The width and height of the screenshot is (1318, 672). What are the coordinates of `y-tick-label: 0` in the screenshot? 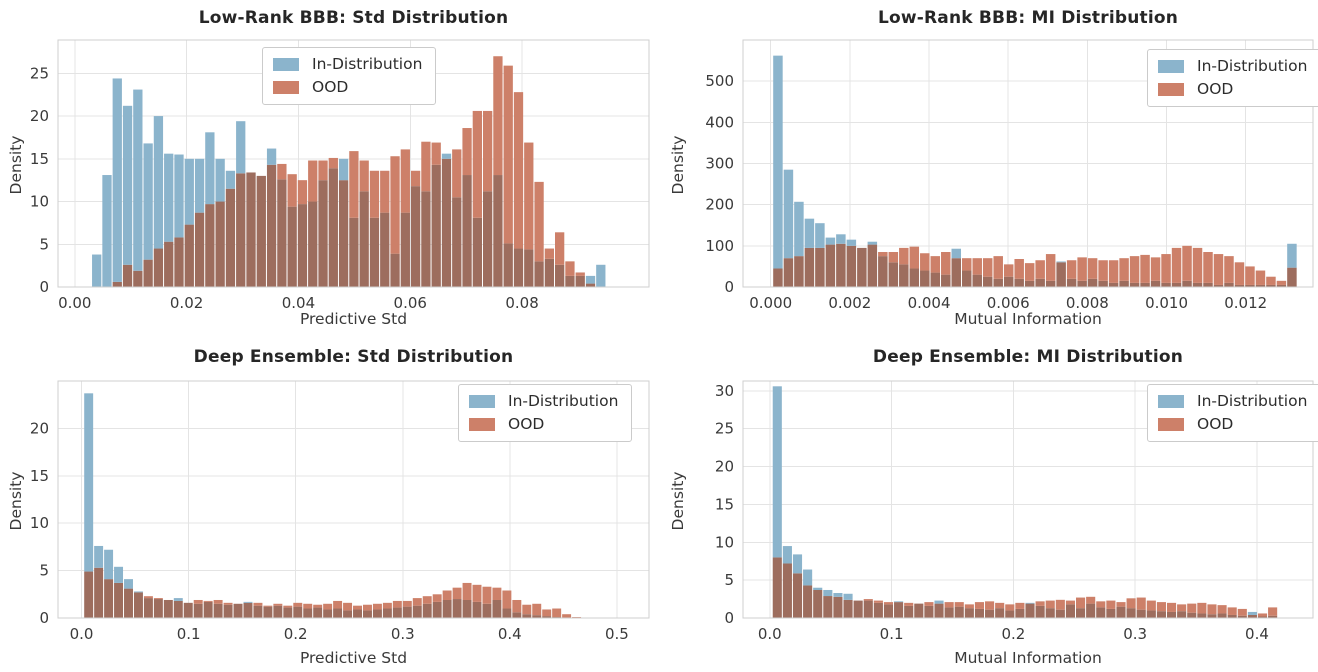 It's located at (729, 618).